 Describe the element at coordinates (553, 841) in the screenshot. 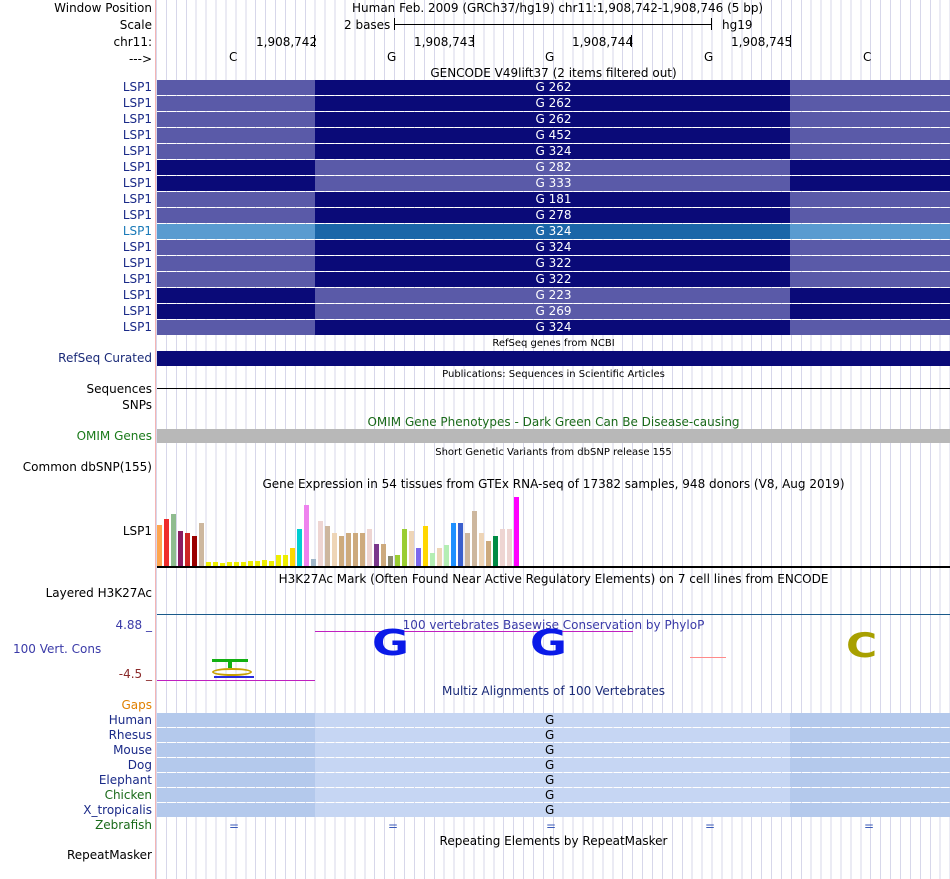

I see `repeatmasker-title: Repeating Elements by RepeatMasker` at that location.